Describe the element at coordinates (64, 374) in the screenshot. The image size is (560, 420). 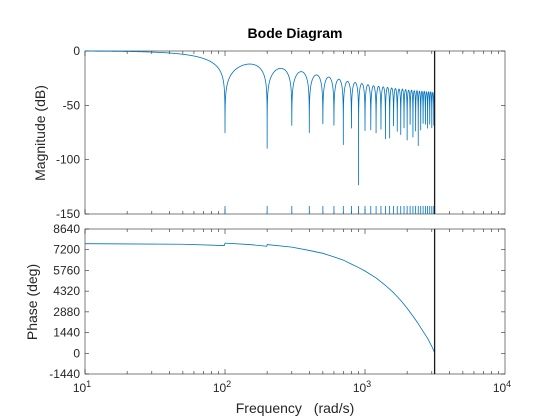
I see `phase-y-tick-label: -1440` at that location.